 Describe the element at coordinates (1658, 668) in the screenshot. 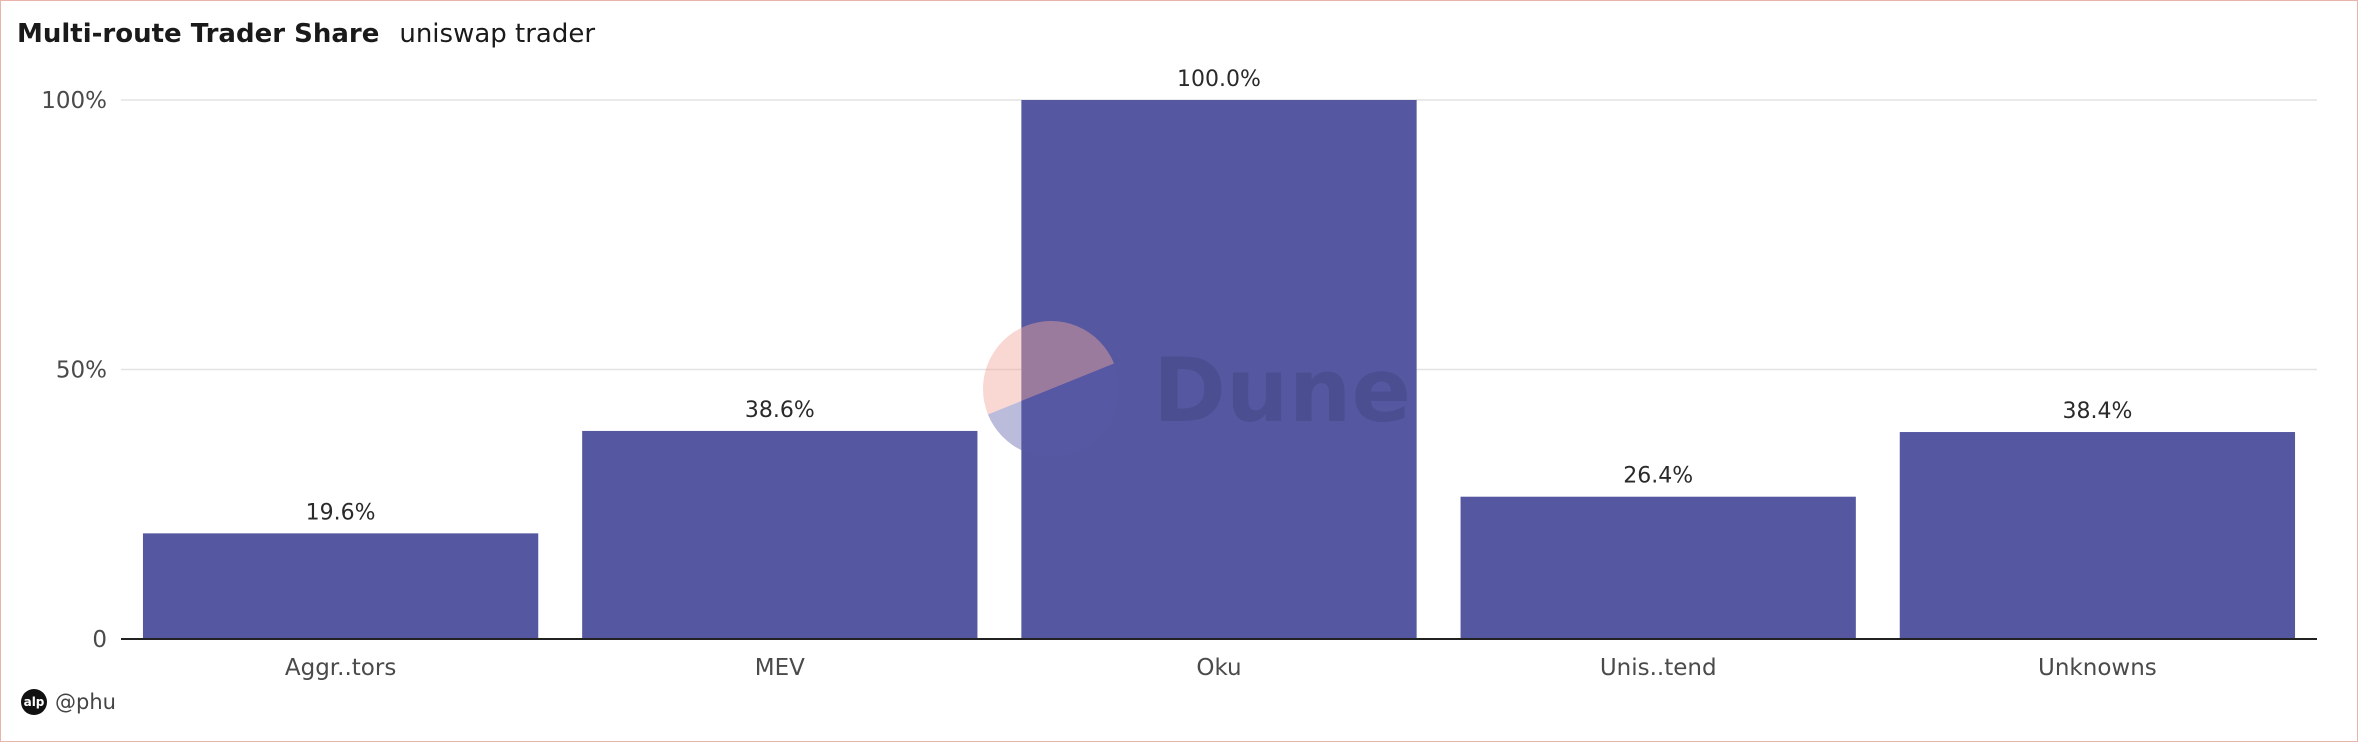

I see `x-tick-label: Unis..tend` at that location.